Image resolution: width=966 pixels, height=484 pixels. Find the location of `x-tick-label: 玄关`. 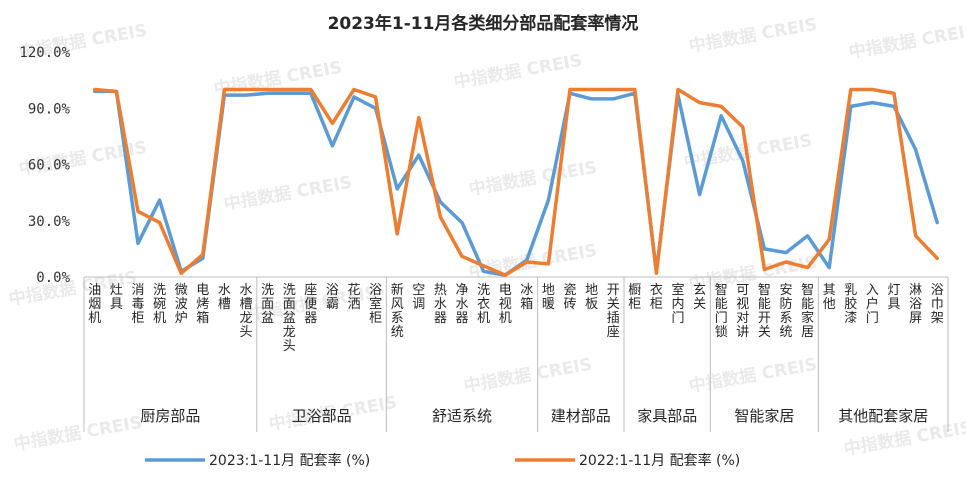

x-tick-label: 玄关 is located at coordinates (699, 297).